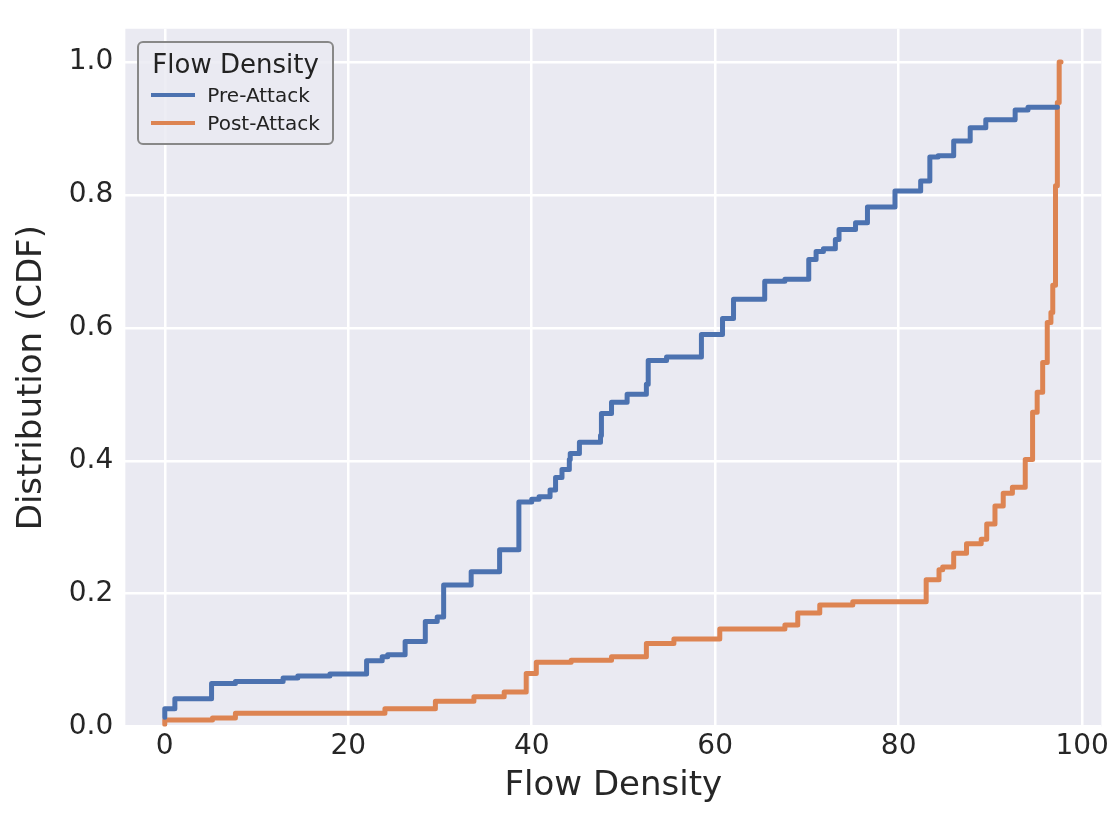 This screenshot has height=815, width=1112. What do you see at coordinates (898, 744) in the screenshot?
I see `x-tick-label: 80` at bounding box center [898, 744].